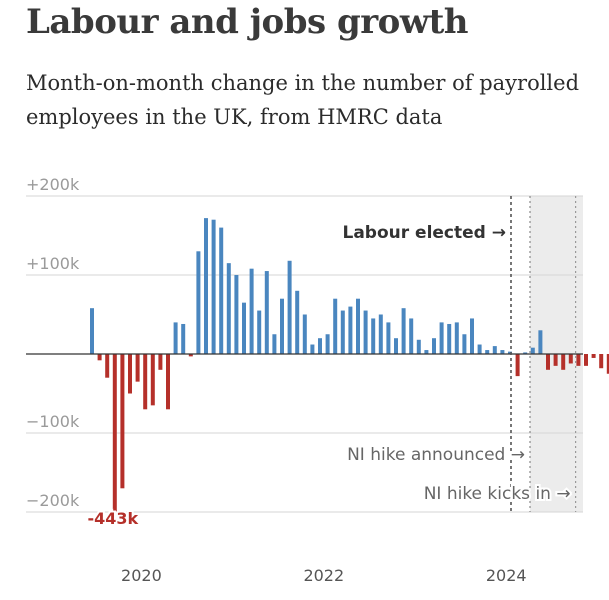 The height and width of the screenshot is (600, 609). Describe the element at coordinates (506, 575) in the screenshot. I see `x-tick-label: 2024` at that location.